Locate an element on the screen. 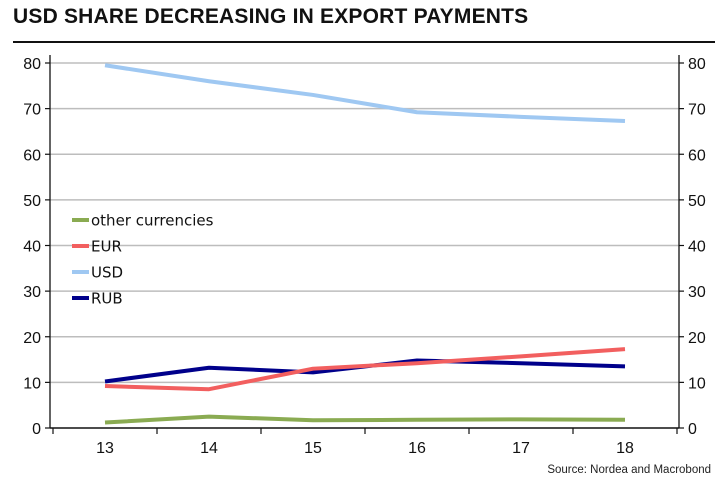  legend-label: RUB is located at coordinates (107, 299).